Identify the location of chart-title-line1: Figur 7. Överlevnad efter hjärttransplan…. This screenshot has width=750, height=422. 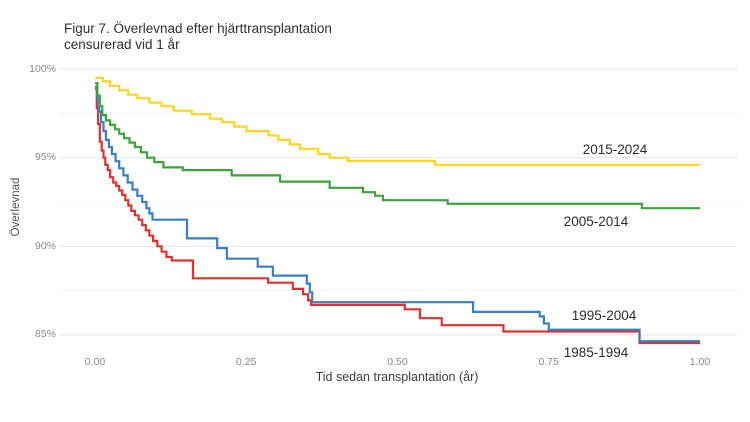
(198, 28).